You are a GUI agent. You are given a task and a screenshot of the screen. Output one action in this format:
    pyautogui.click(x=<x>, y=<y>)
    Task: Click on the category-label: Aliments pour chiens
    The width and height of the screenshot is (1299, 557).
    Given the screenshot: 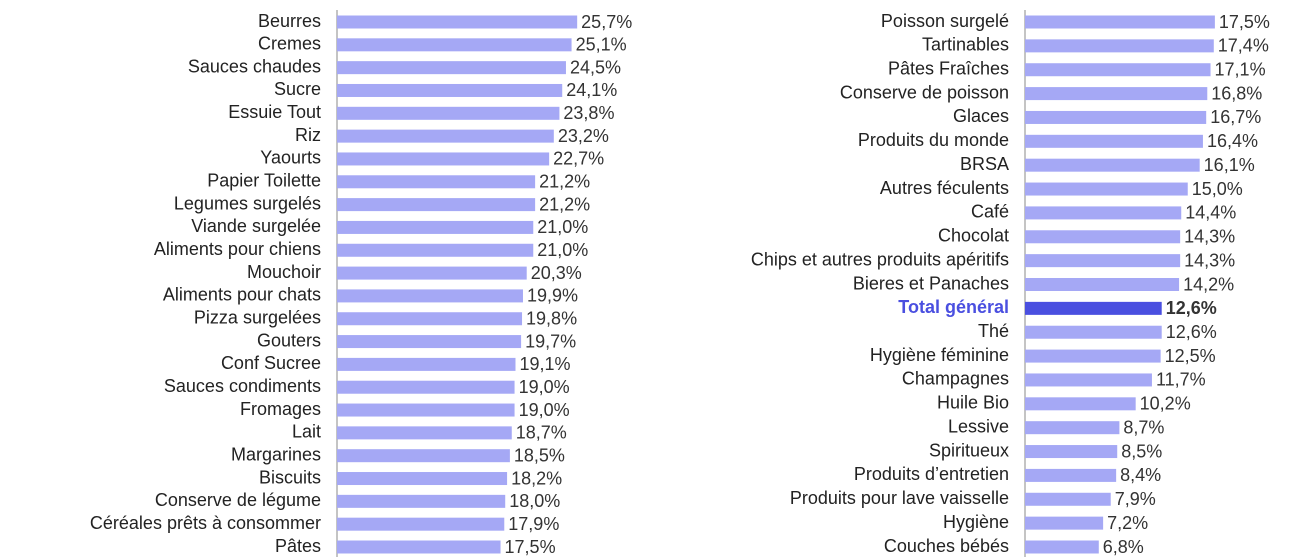 What is the action you would take?
    pyautogui.click(x=237, y=249)
    